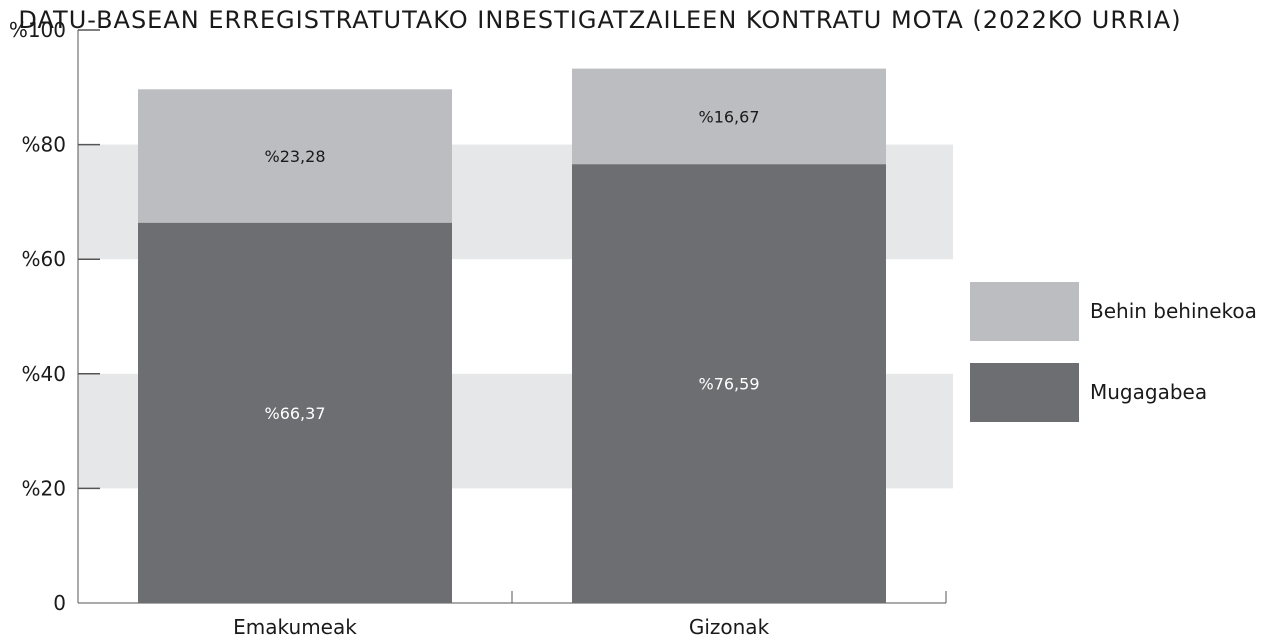 The width and height of the screenshot is (1262, 639). I want to click on bar-value-label: %23,28, so click(294, 156).